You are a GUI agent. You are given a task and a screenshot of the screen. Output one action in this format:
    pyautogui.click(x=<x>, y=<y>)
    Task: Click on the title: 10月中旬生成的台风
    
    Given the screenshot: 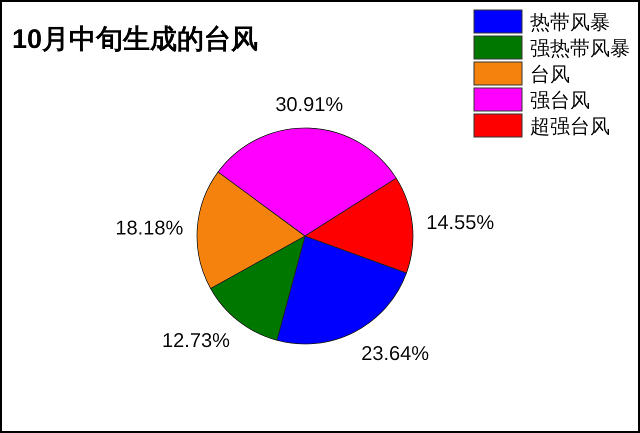 What is the action you would take?
    pyautogui.click(x=135, y=39)
    